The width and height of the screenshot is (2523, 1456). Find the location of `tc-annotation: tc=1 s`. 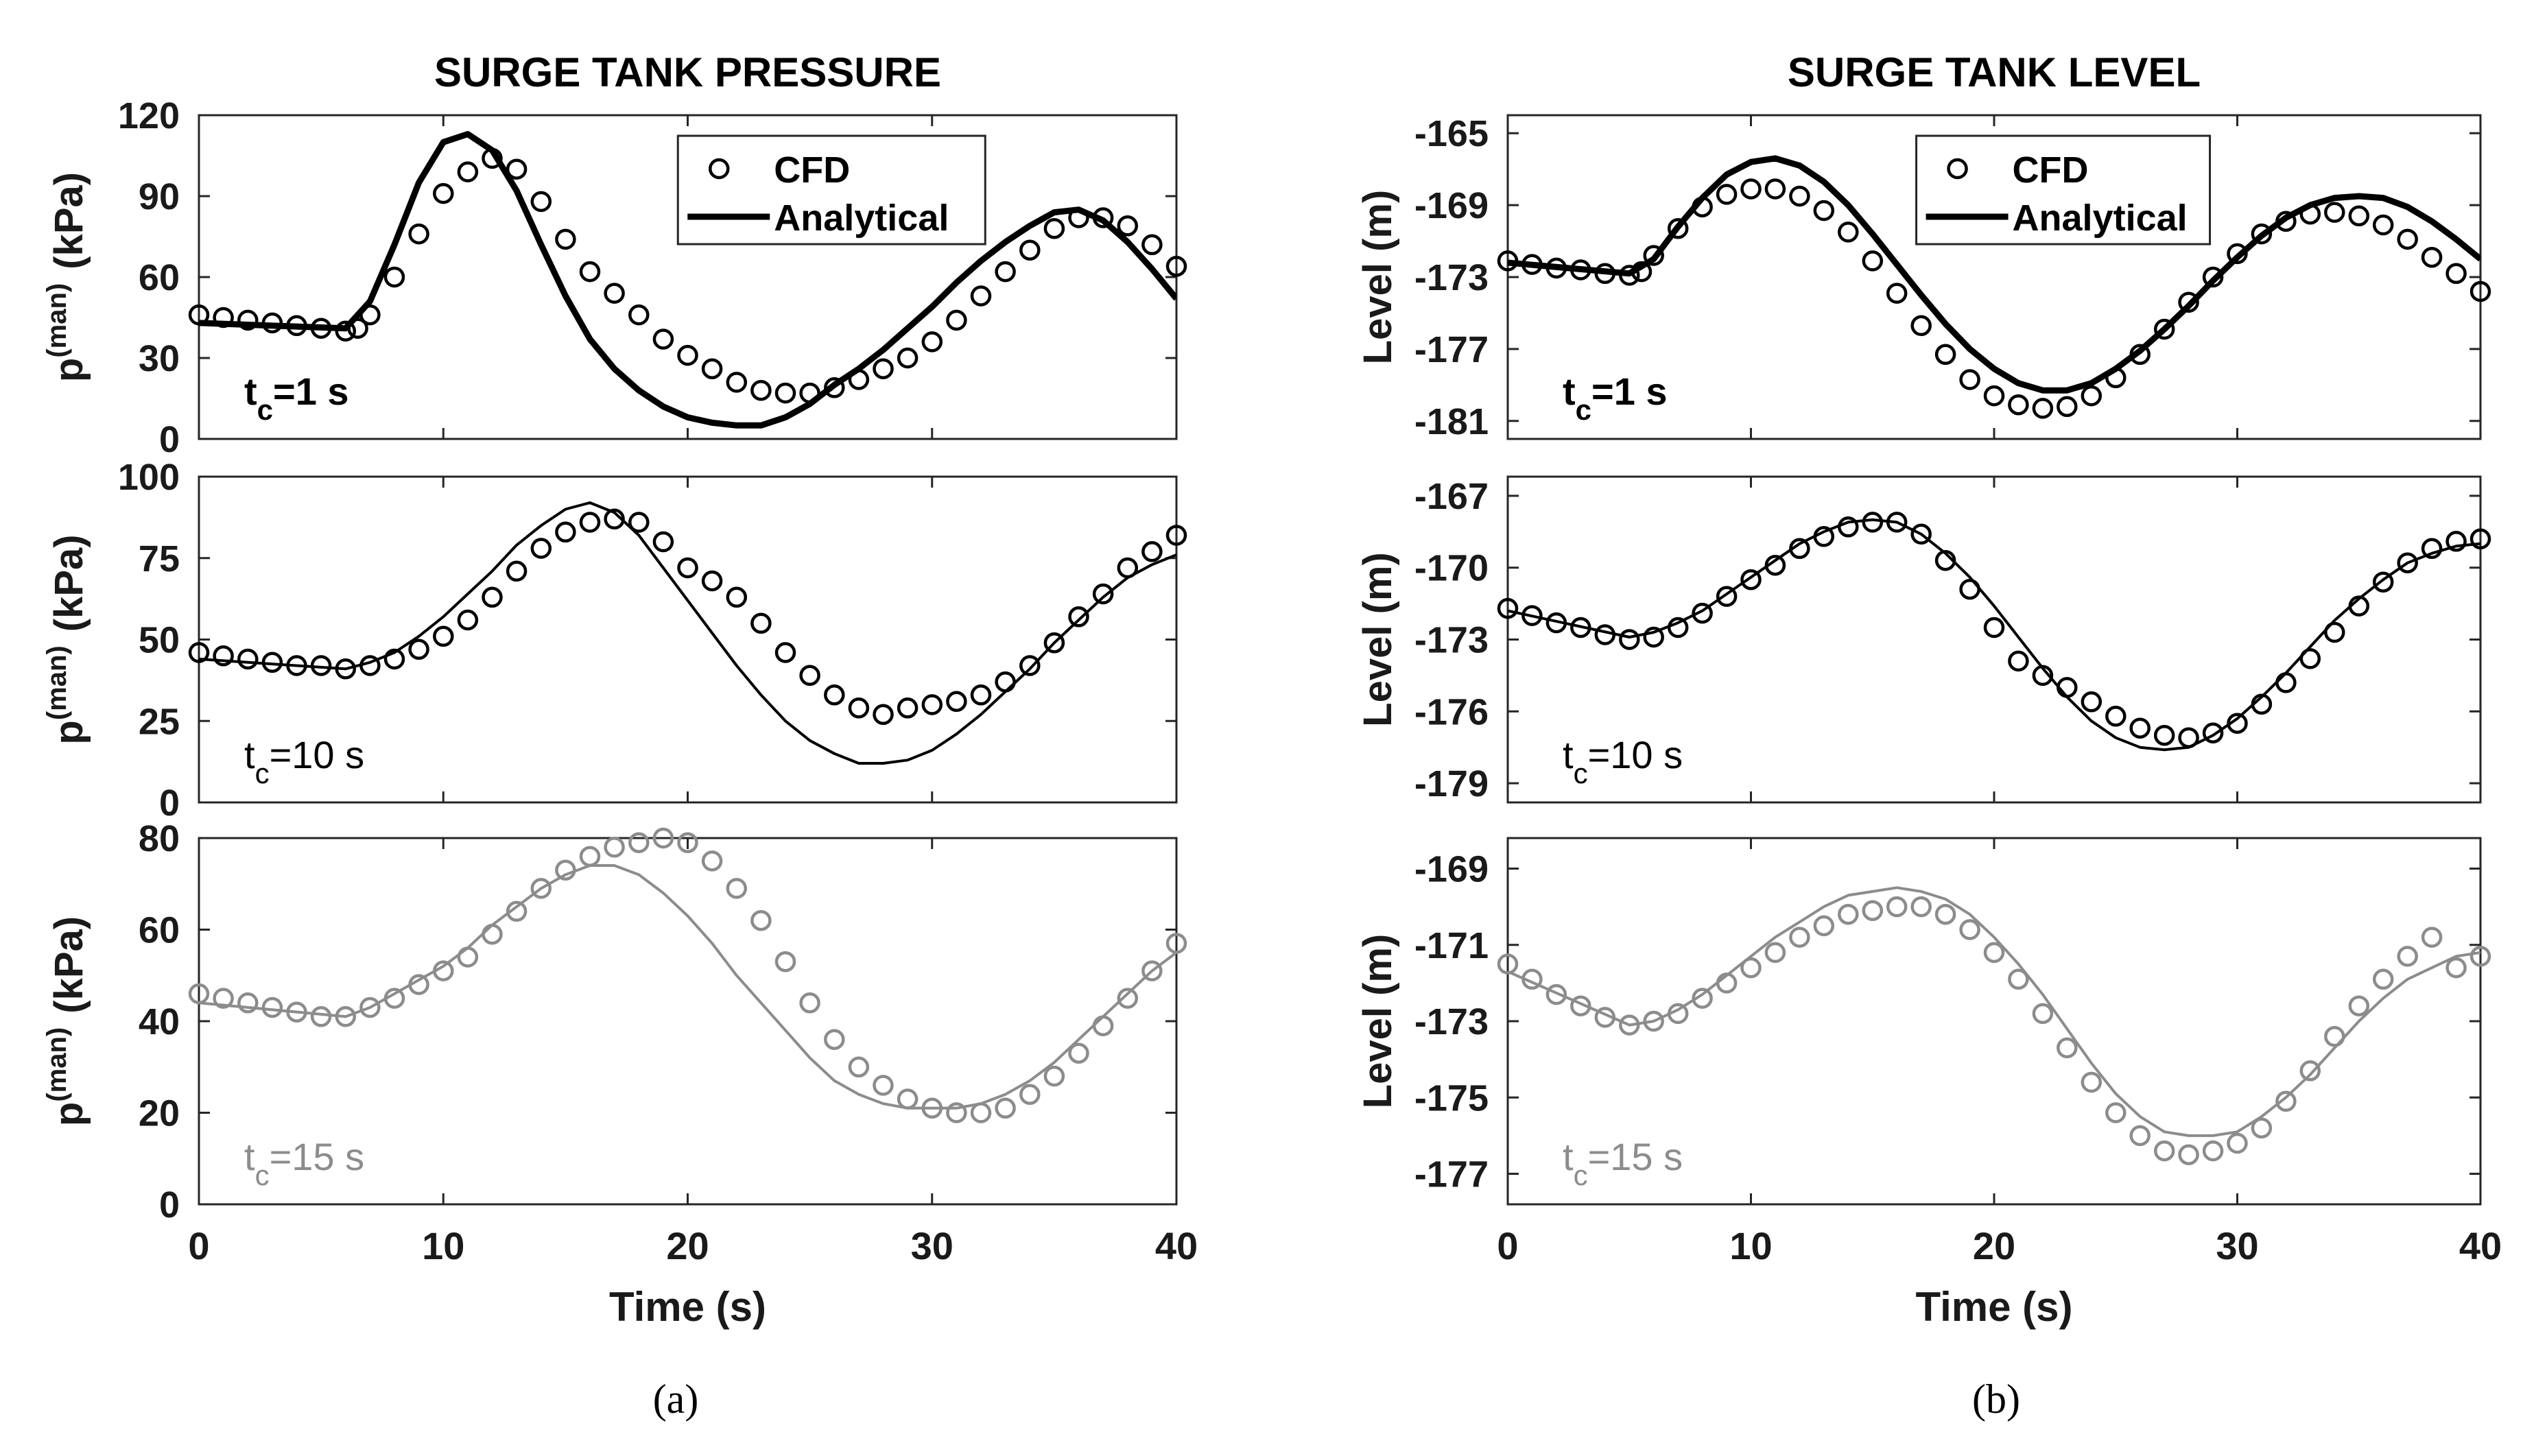

tc-annotation: tc=1 s is located at coordinates (296, 398).